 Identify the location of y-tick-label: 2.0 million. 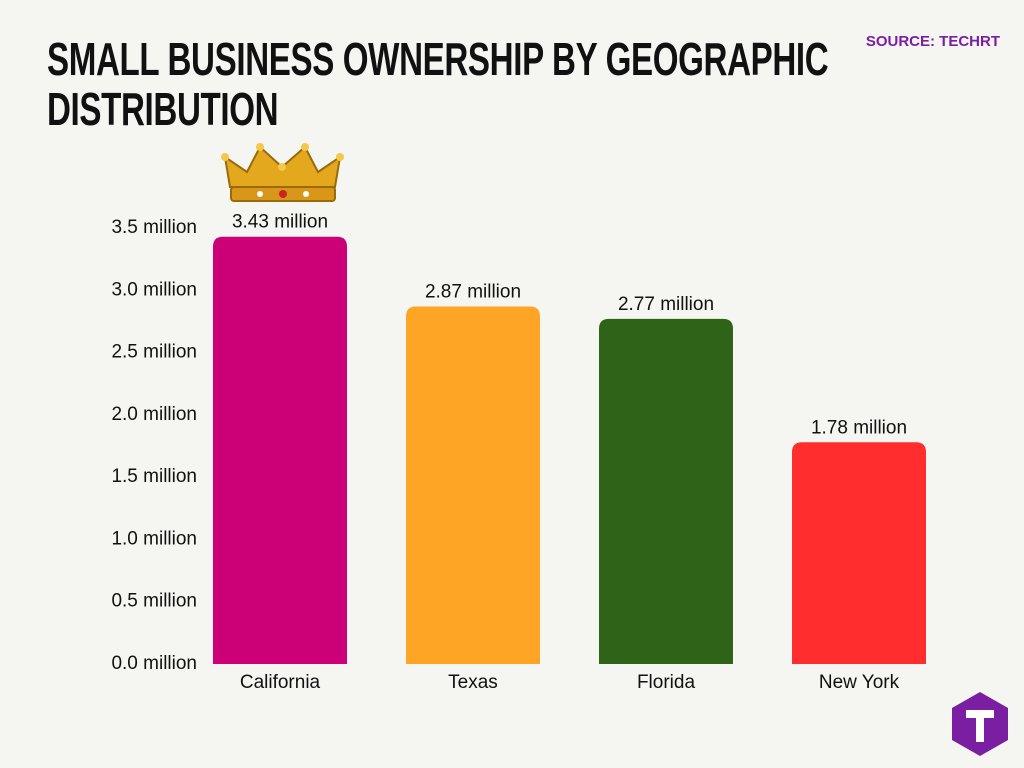
(154, 414).